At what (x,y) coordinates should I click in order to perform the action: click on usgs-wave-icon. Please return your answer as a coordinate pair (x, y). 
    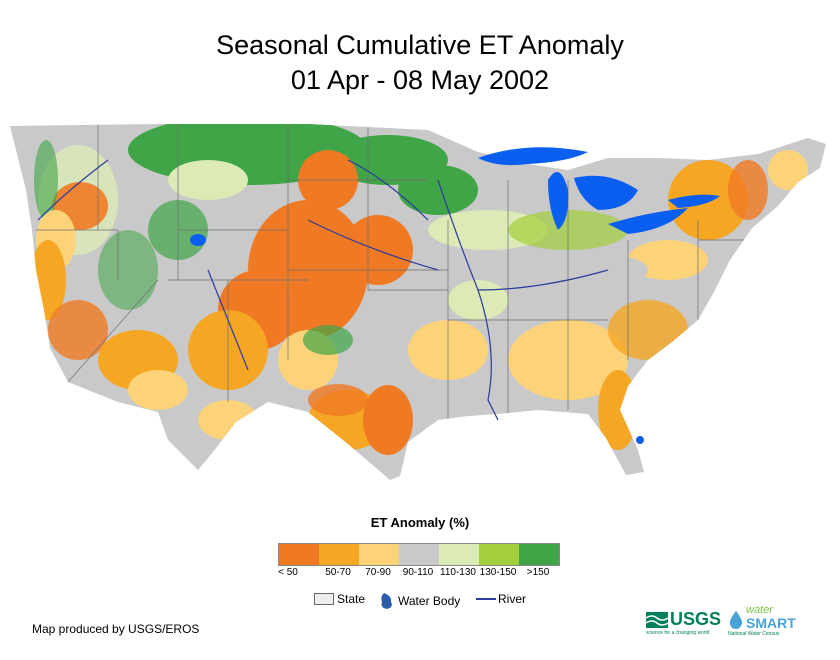
    Looking at the image, I should click on (657, 619).